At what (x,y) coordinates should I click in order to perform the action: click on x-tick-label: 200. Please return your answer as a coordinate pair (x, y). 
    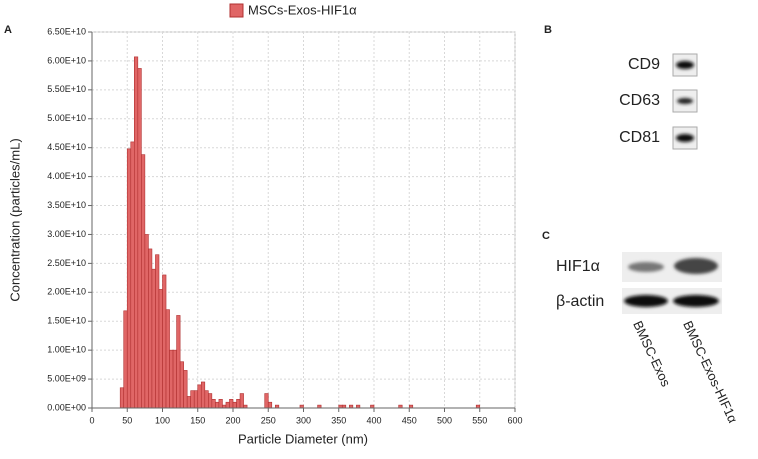
    Looking at the image, I should click on (232, 420).